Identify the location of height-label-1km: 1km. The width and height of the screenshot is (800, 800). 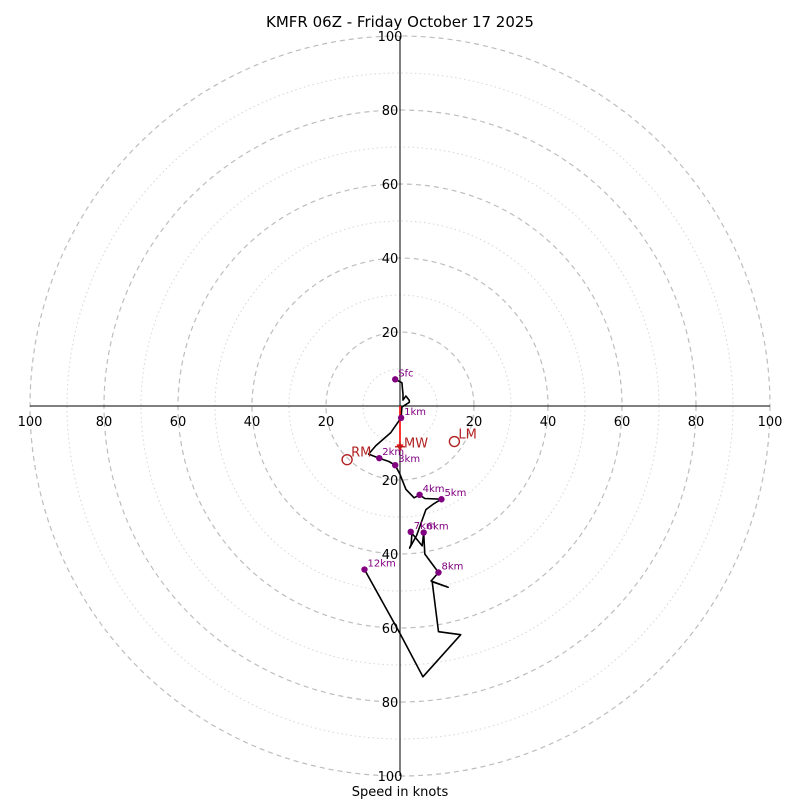
(415, 412).